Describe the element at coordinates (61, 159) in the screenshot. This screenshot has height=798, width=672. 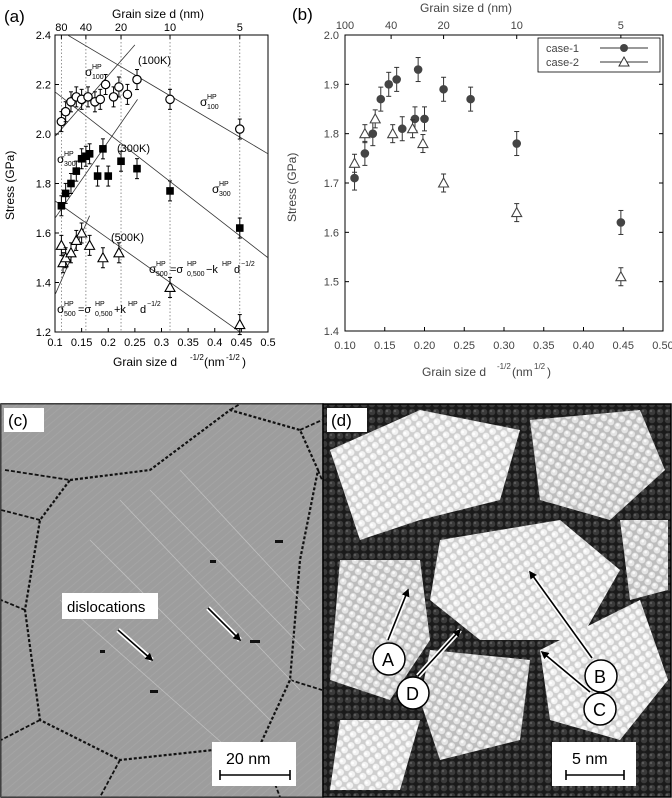
I see `panel-a-sigma-300-left: σ` at that location.